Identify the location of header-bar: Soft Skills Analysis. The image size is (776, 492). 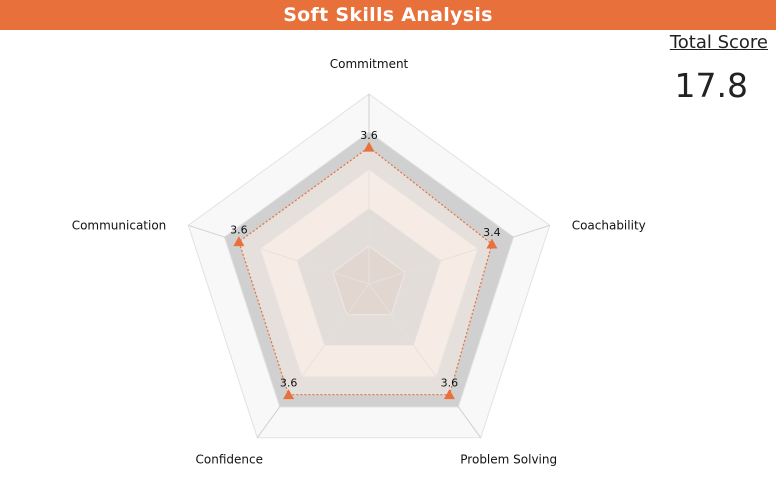
(388, 15).